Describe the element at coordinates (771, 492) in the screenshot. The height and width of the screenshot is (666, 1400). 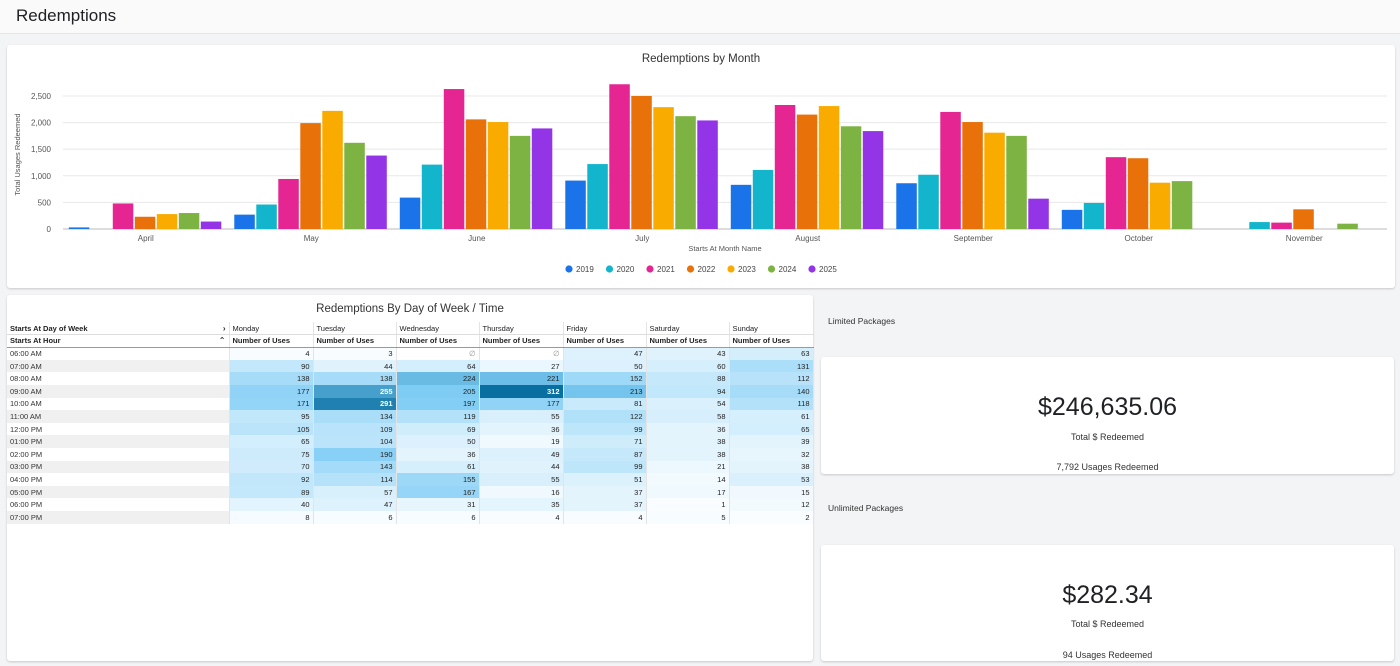
I see `table-cell: 15` at that location.